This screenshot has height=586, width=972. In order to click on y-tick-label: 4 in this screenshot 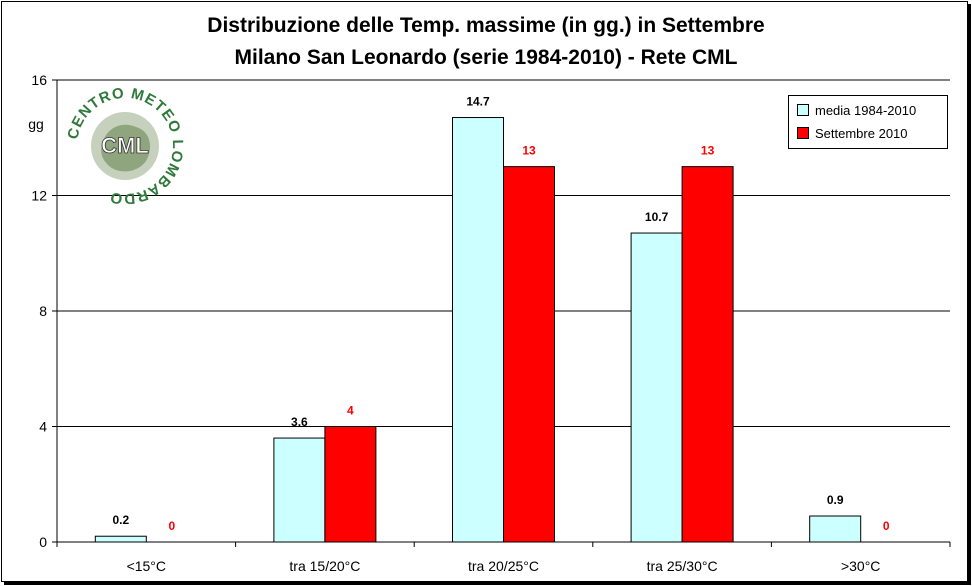, I will do `click(43, 427)`.